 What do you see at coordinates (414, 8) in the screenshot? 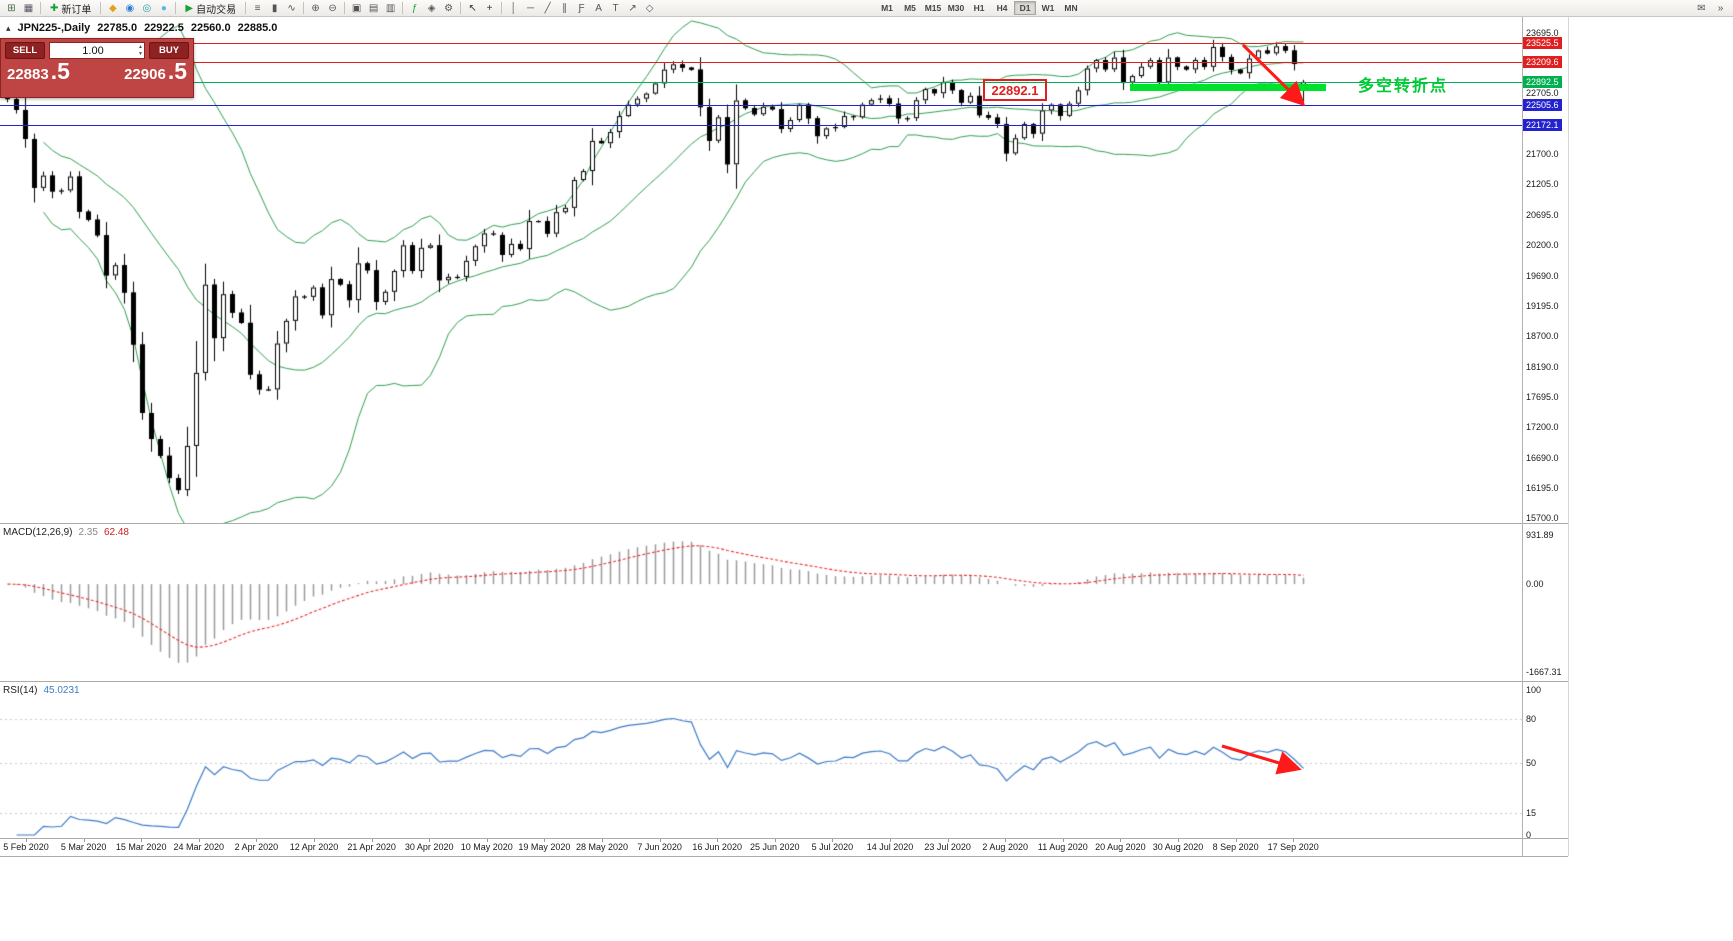
I see `indicators-icon: ƒ` at bounding box center [414, 8].